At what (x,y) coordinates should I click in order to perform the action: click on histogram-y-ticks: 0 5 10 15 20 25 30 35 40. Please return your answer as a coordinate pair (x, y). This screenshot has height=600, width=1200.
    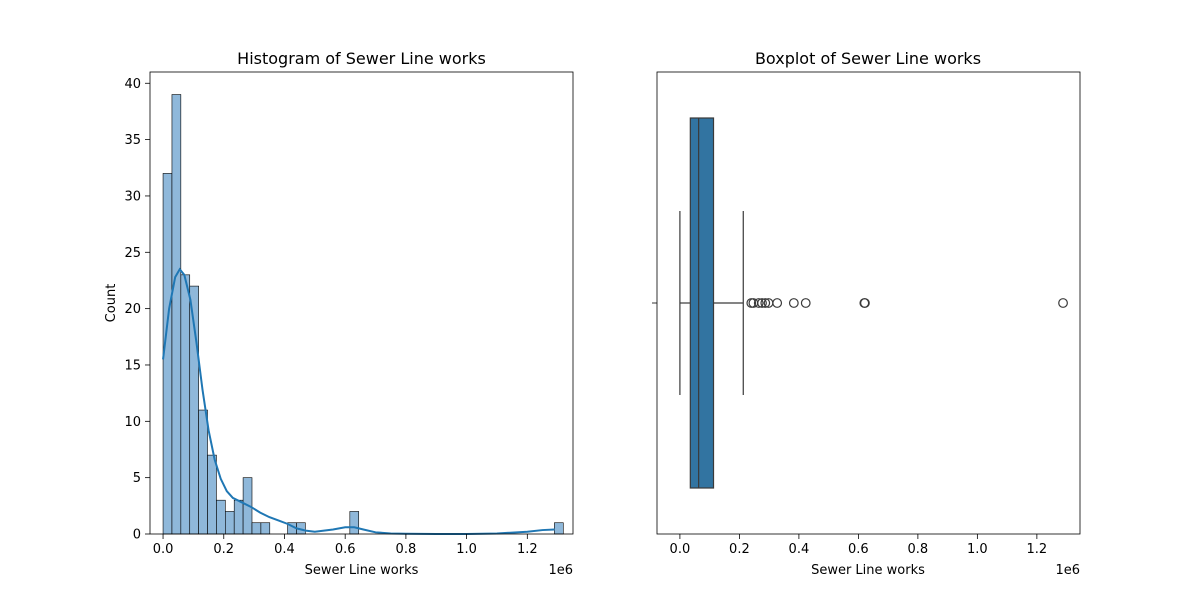
    Looking at the image, I should click on (137, 310).